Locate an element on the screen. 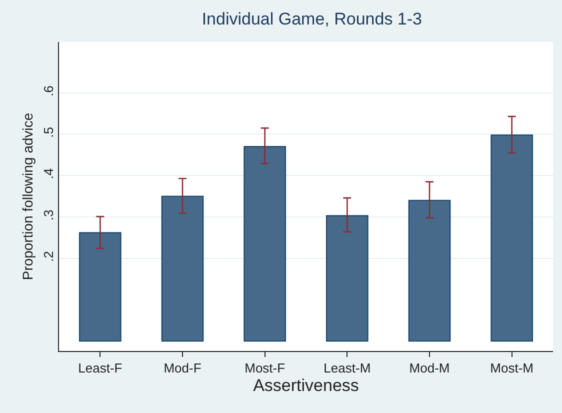  x-axis-title: Assertiveness is located at coordinates (306, 385).